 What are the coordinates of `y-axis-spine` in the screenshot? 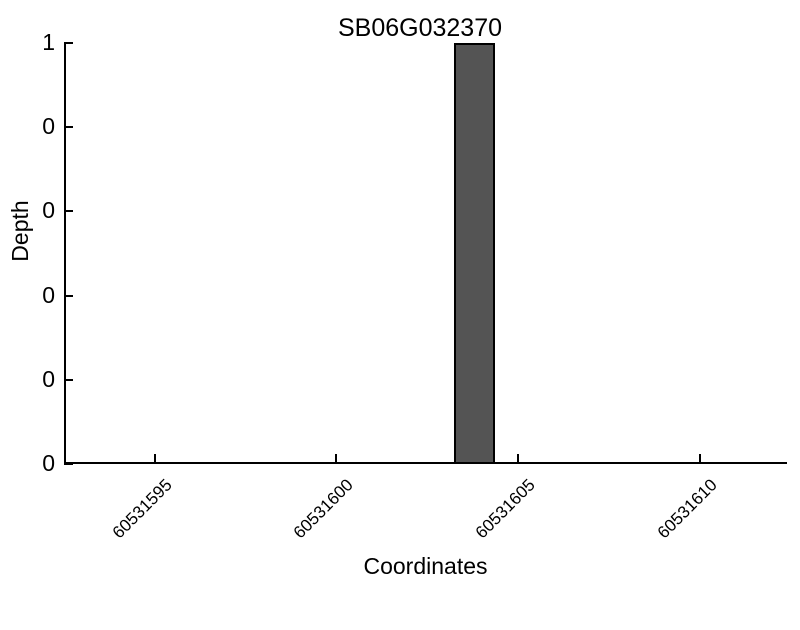 It's located at (65, 254).